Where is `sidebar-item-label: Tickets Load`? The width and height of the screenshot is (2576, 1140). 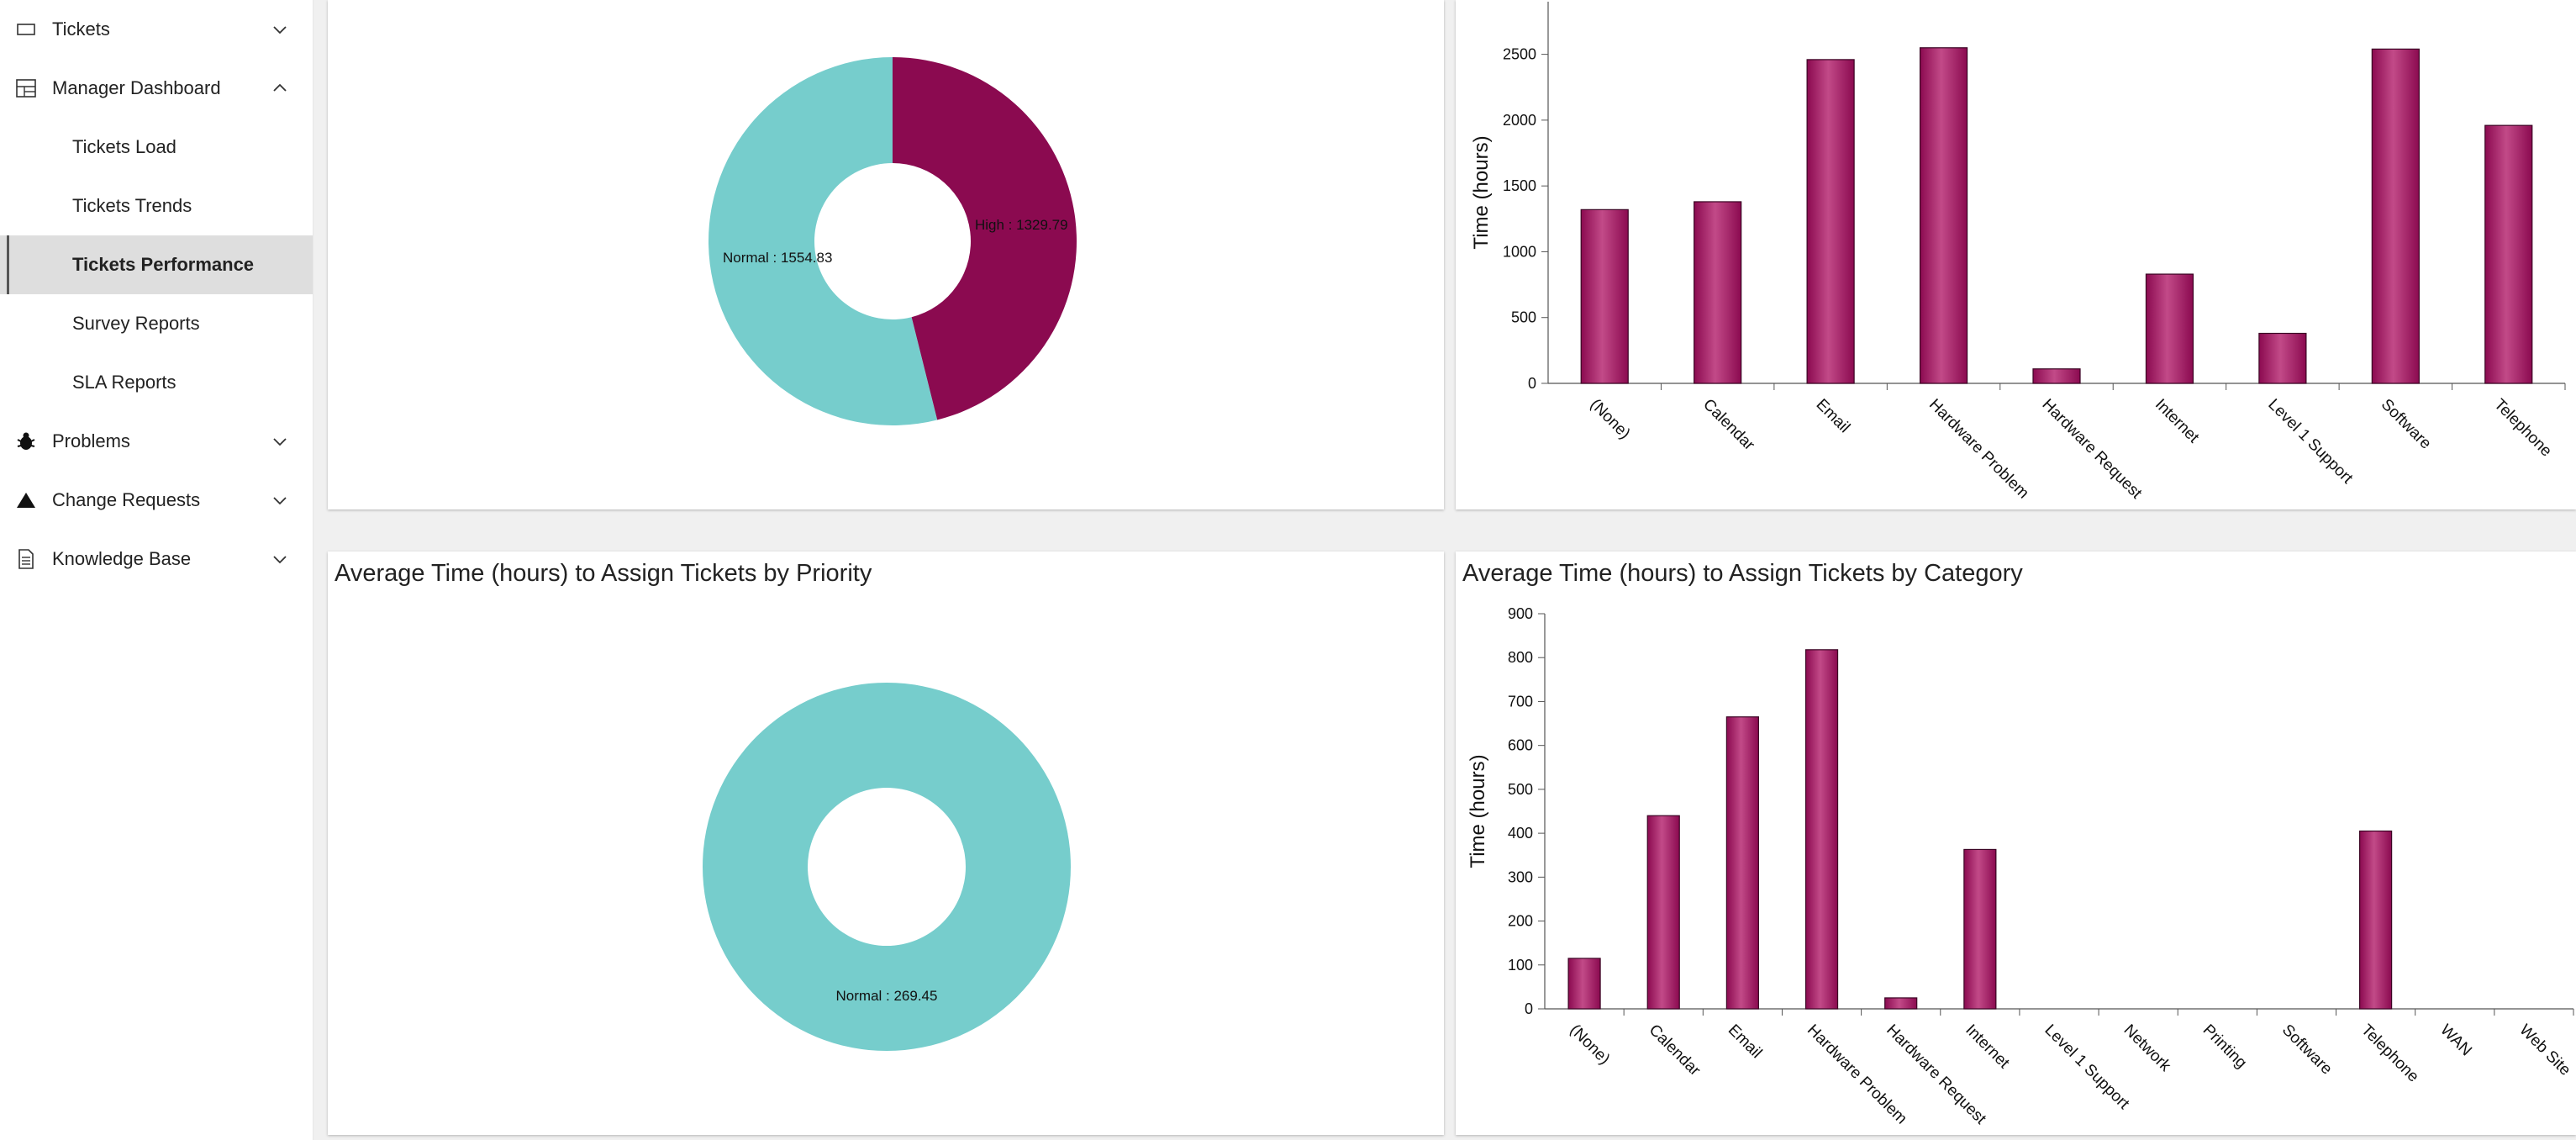
sidebar-item-label: Tickets Load is located at coordinates (124, 146).